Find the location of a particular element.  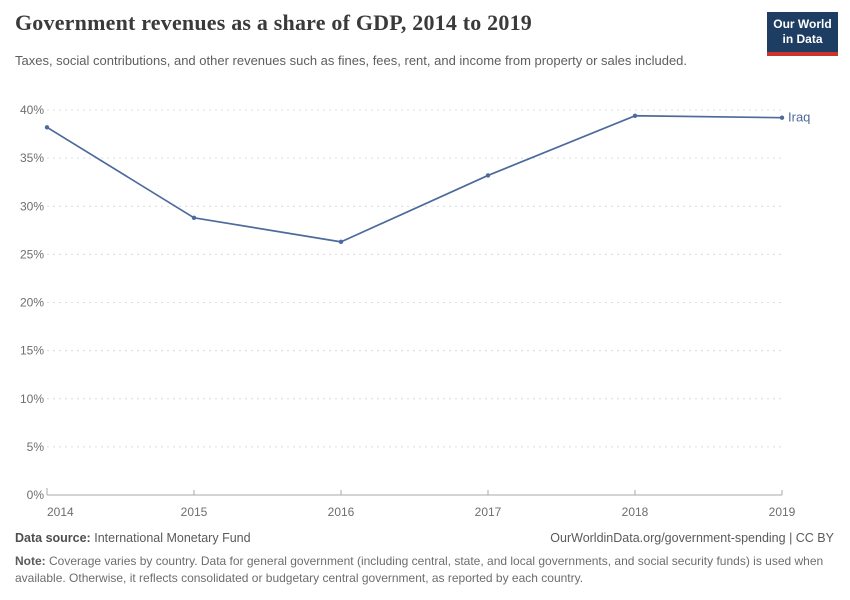

x-axis-label: 2017 is located at coordinates (488, 512).